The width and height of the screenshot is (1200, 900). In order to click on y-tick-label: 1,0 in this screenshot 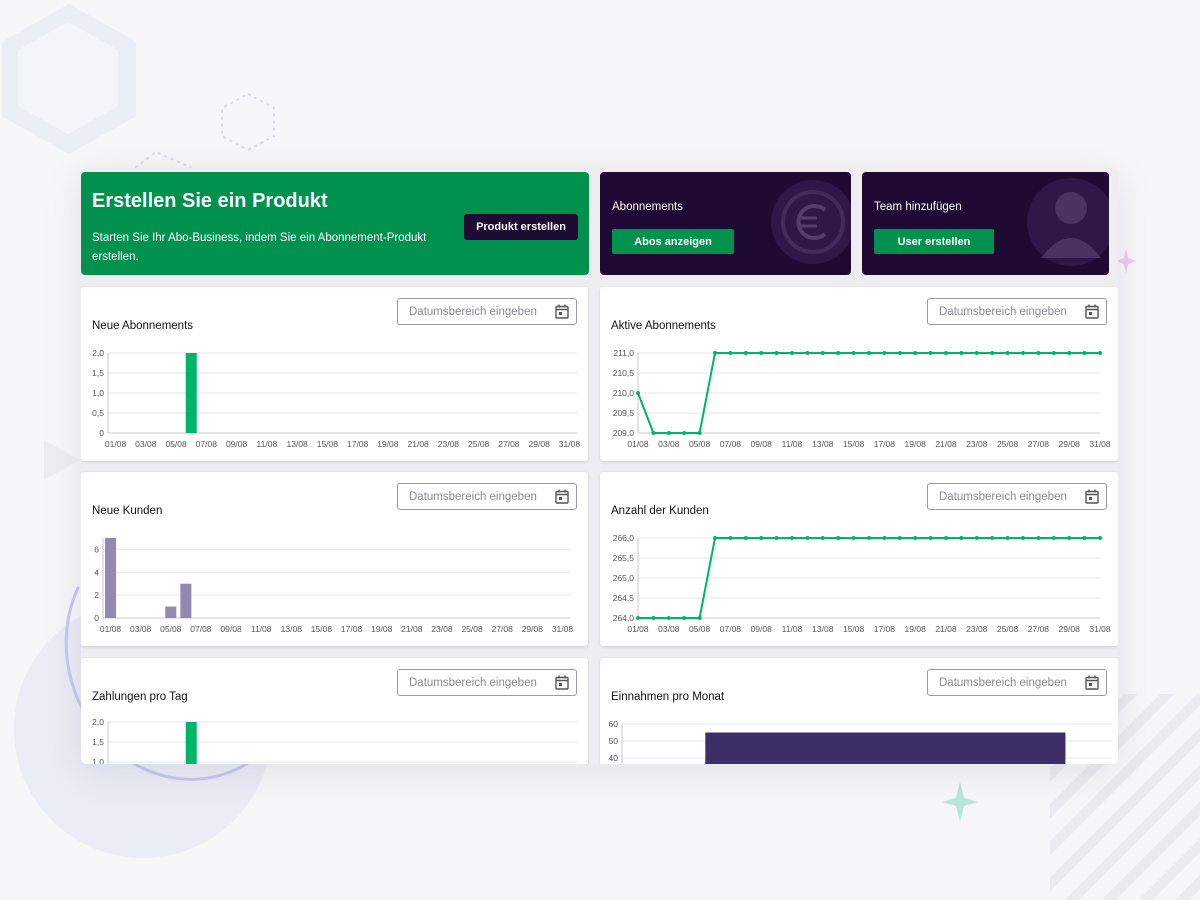, I will do `click(98, 760)`.